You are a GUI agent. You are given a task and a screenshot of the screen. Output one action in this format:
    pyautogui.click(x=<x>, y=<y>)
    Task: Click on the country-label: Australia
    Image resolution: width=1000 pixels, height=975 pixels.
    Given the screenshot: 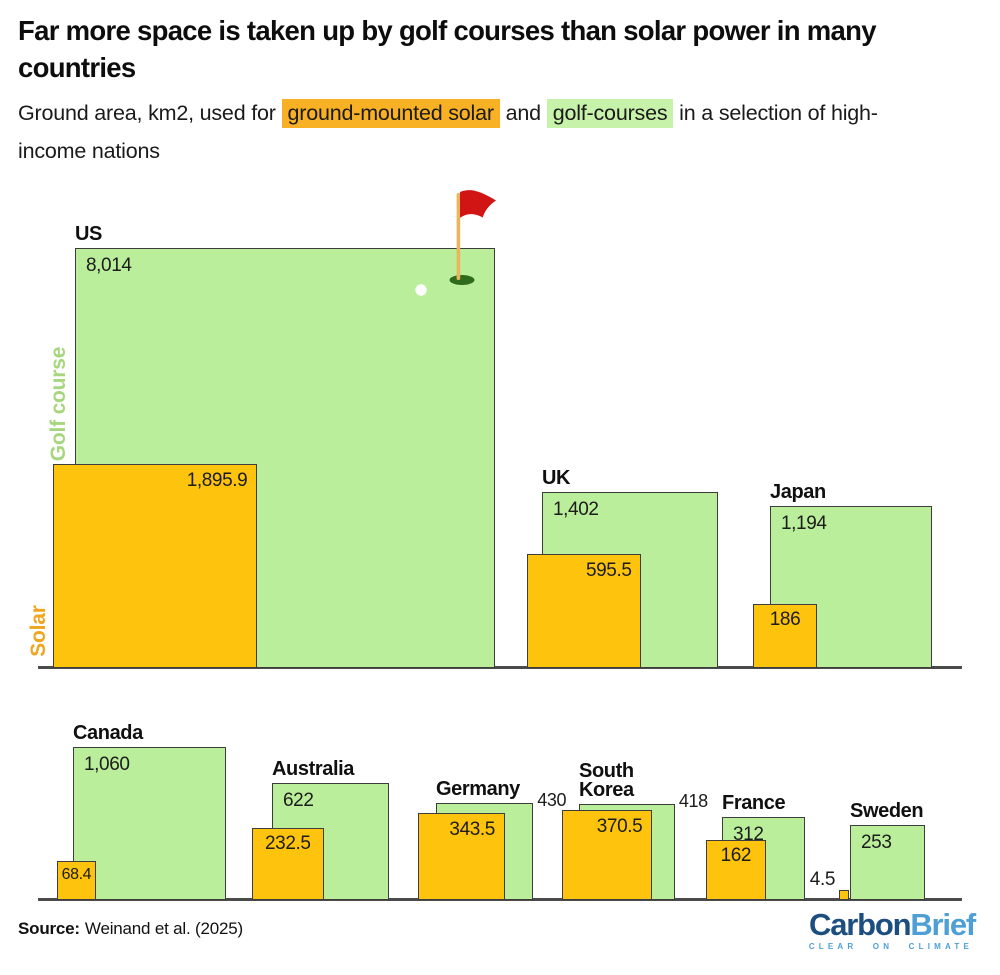 What is the action you would take?
    pyautogui.click(x=313, y=768)
    